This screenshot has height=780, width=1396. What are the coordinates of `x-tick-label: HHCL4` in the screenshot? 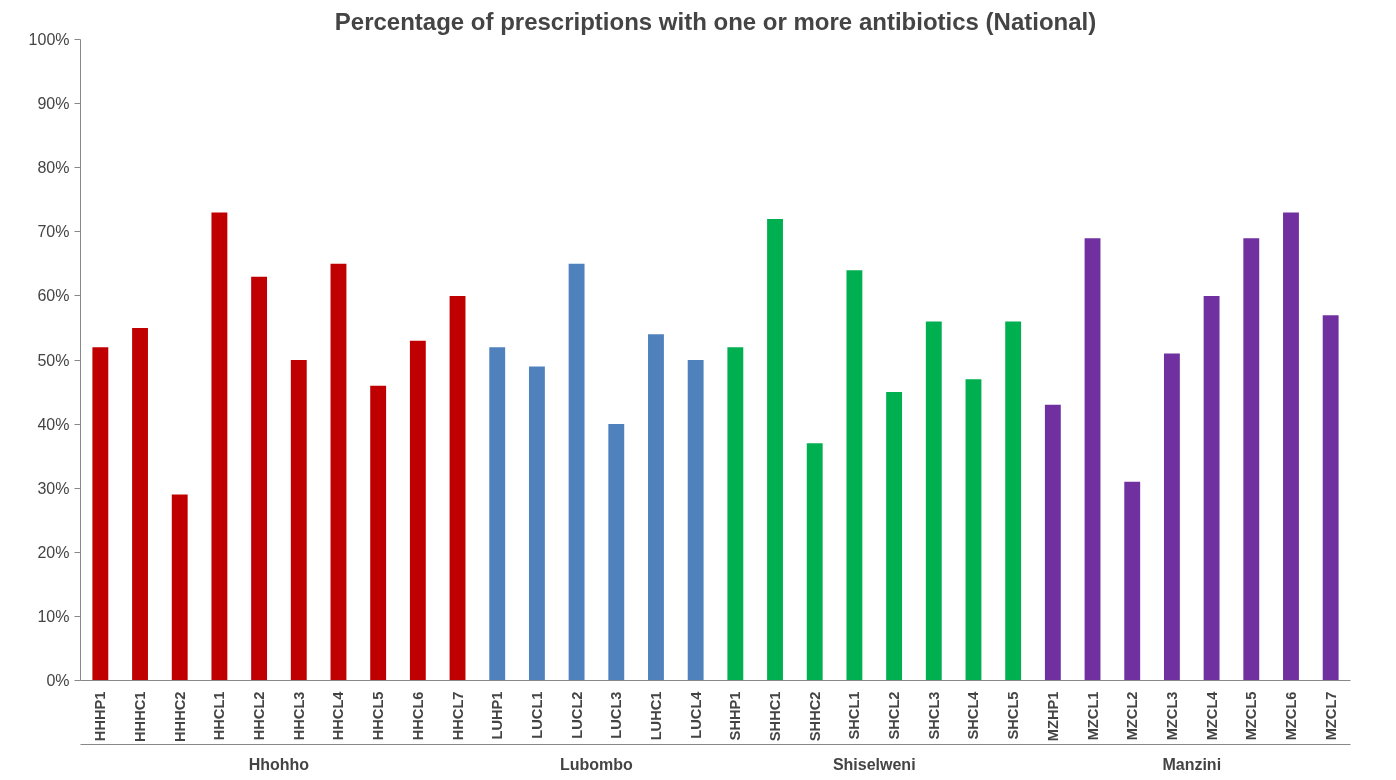 It's located at (338, 715).